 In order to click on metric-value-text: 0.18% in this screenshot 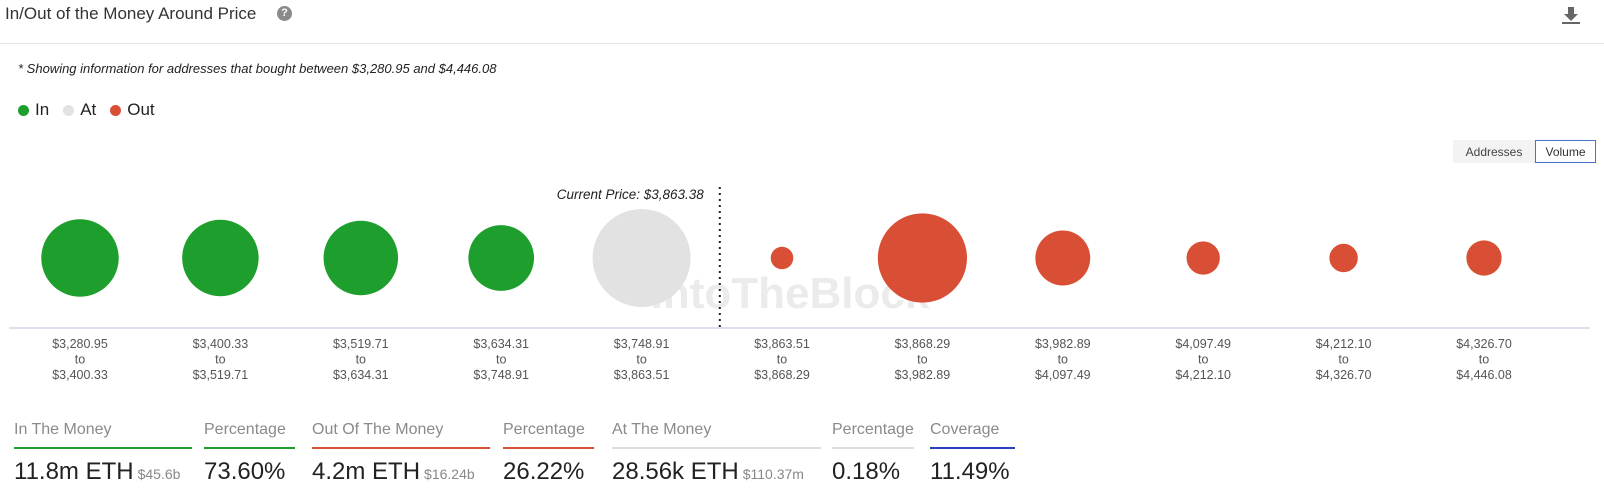, I will do `click(866, 471)`.